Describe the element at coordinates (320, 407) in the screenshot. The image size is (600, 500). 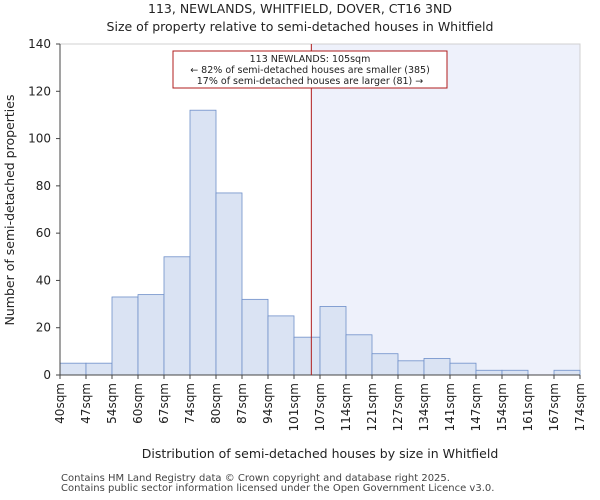
I see `x-tick-label: 107sqm` at that location.